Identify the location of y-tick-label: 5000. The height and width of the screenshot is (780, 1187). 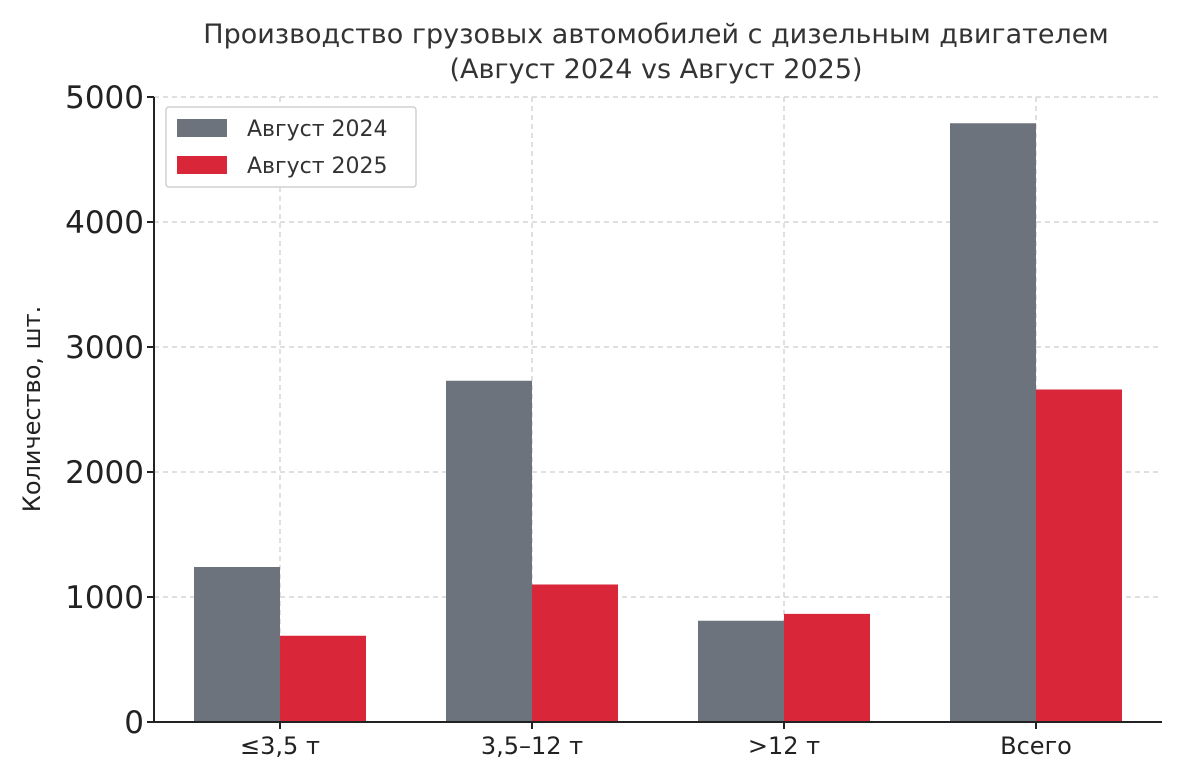
(104, 98).